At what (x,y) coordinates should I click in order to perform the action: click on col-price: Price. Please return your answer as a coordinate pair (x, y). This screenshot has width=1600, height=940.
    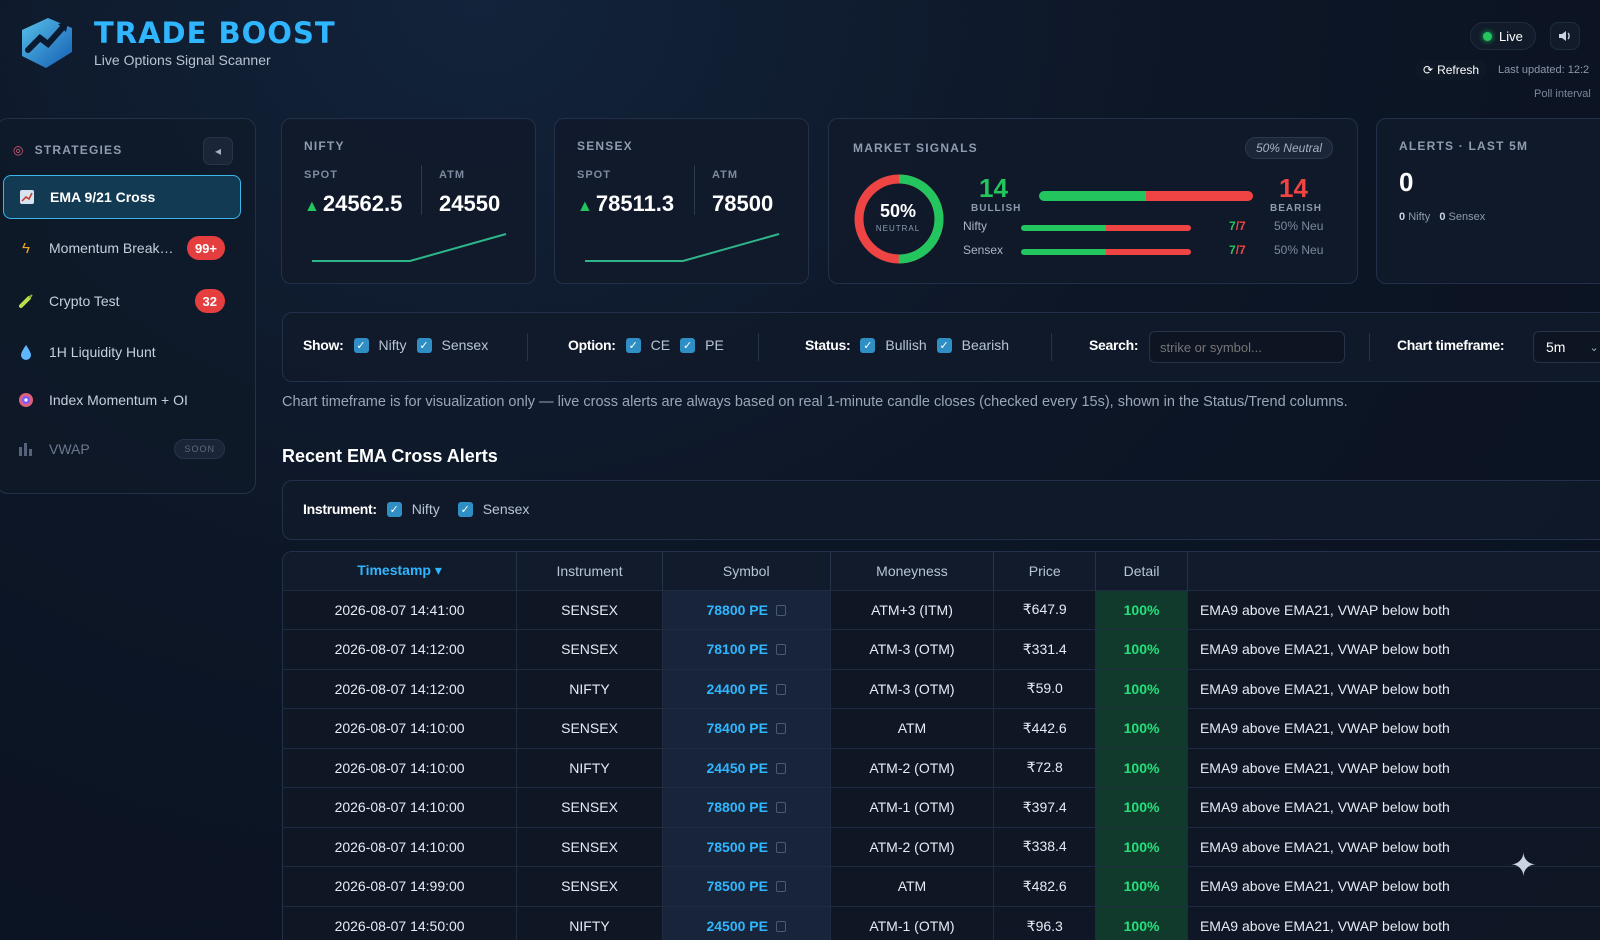
    Looking at the image, I should click on (1045, 571).